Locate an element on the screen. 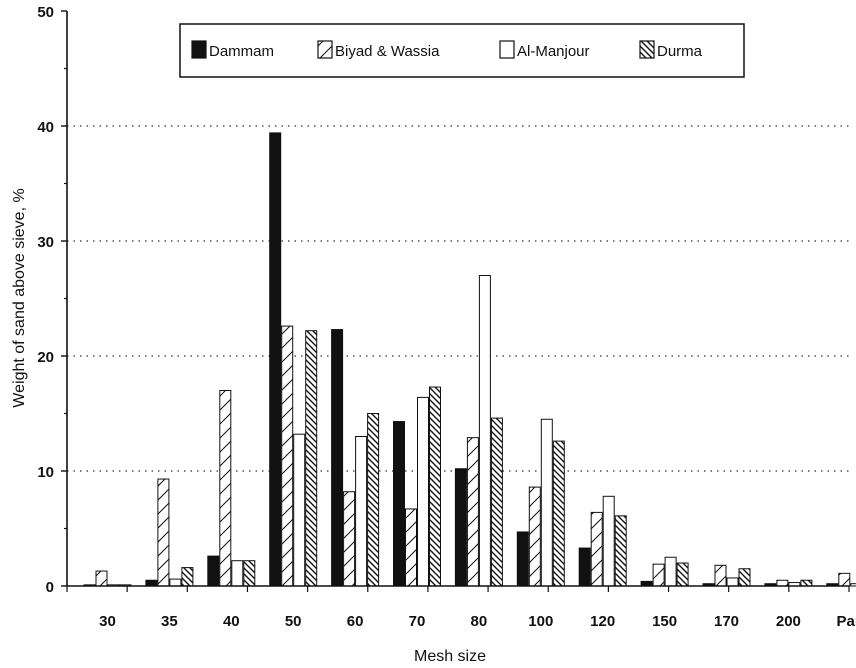 This screenshot has height=668, width=856. y-tick-label: 20 is located at coordinates (45, 357).